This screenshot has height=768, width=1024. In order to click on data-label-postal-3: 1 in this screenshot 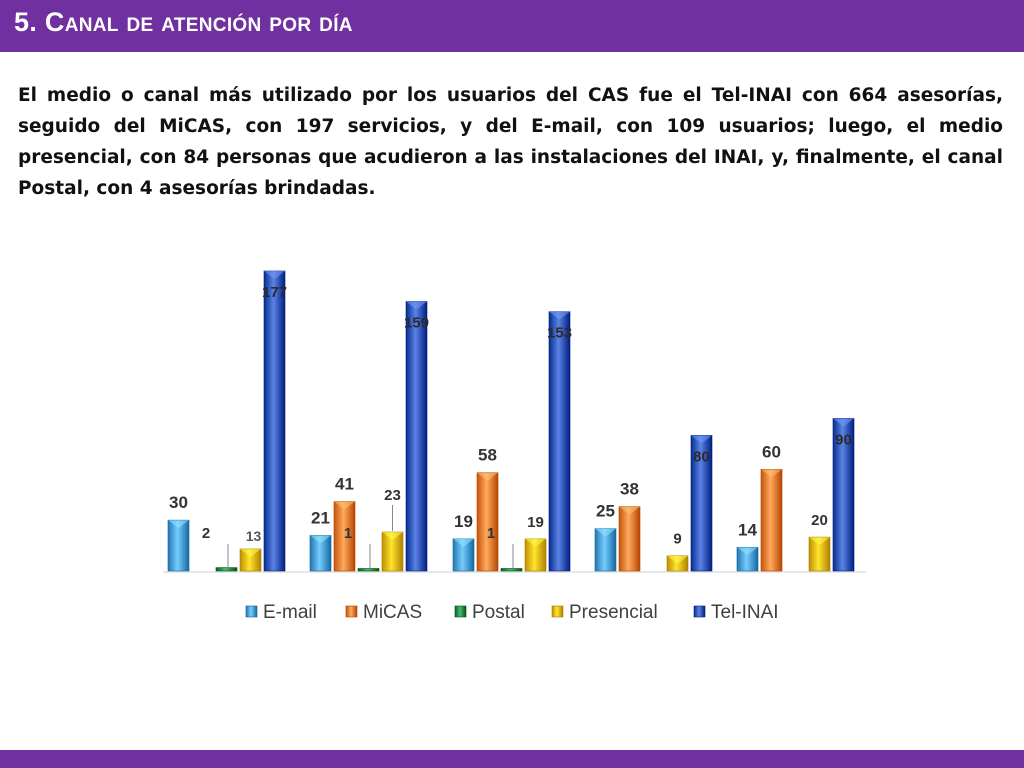, I will do `click(491, 533)`.